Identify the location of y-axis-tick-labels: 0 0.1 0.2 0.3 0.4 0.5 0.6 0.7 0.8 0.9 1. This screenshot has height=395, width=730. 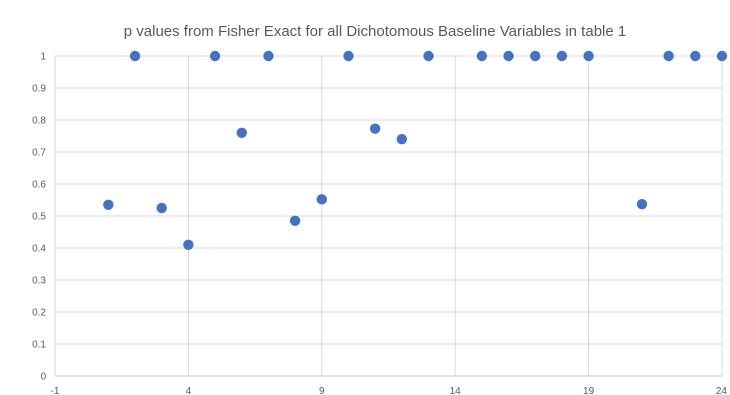
(39, 217).